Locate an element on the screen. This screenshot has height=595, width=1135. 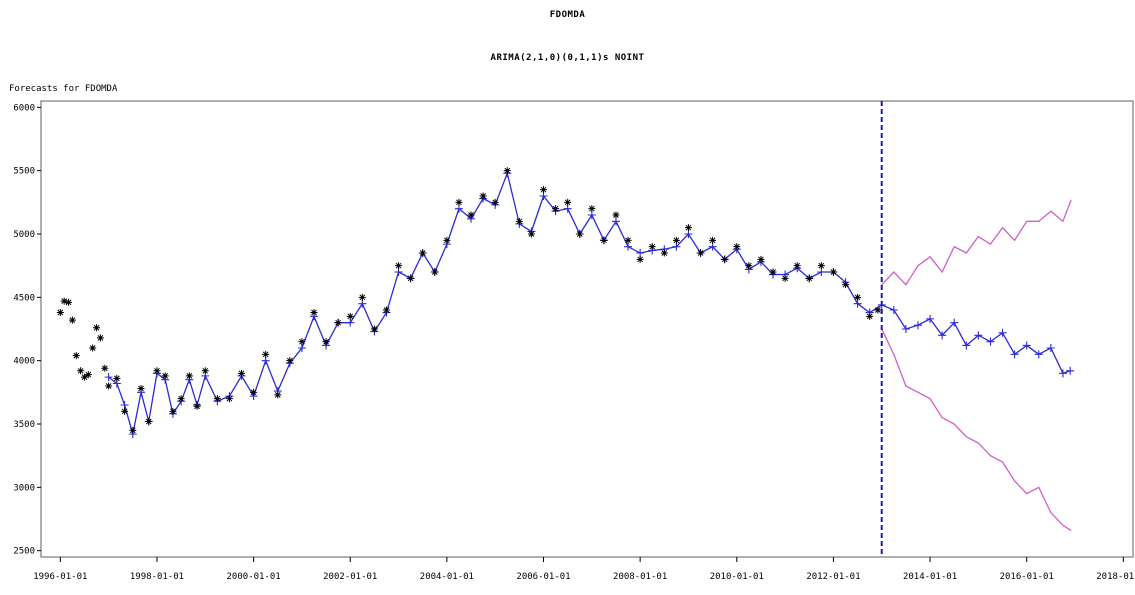
x-tick-label: 1996-01-01 is located at coordinates (60, 577).